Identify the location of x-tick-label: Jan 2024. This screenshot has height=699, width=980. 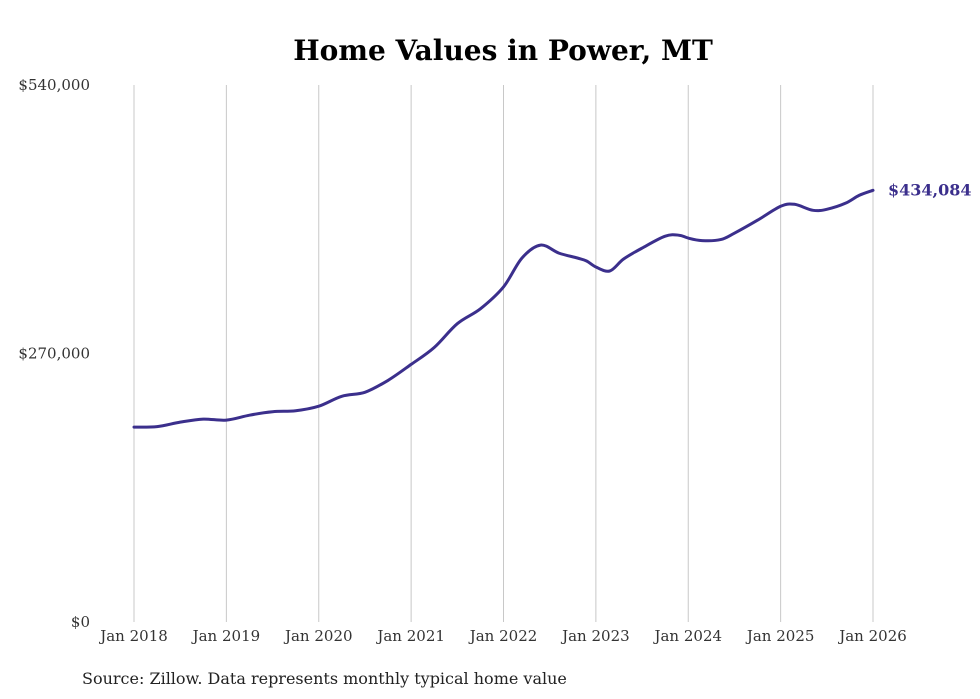
(687, 636).